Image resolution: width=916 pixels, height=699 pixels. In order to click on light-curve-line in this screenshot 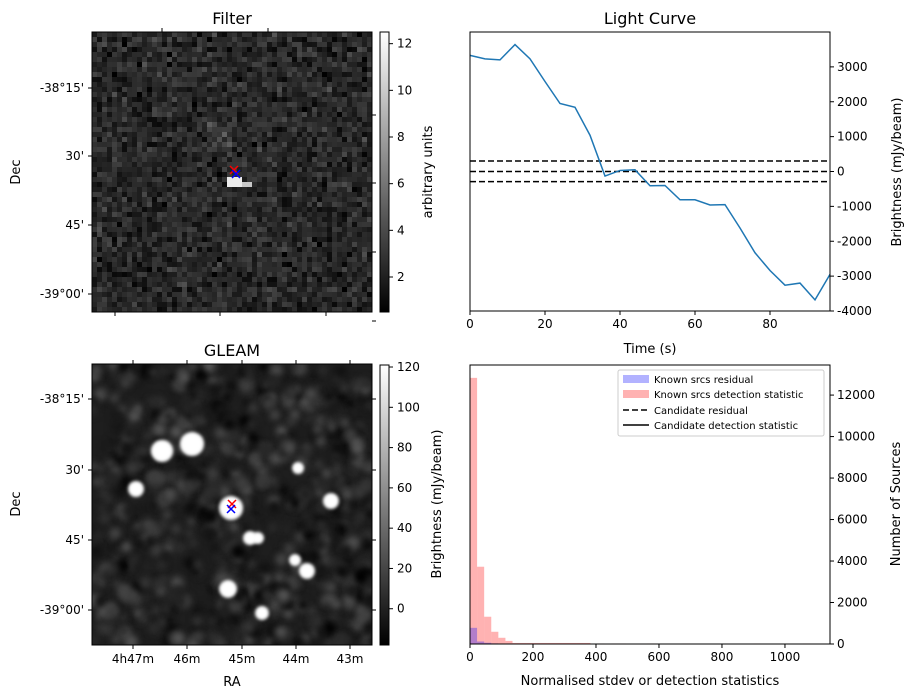, I will do `click(650, 172)`.